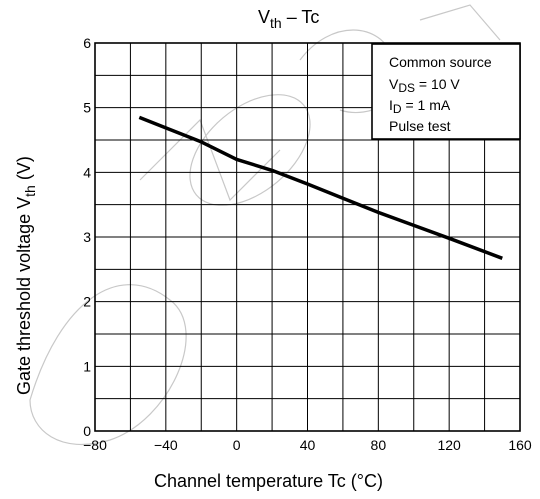  I want to click on y-tick-label: 0, so click(87, 431).